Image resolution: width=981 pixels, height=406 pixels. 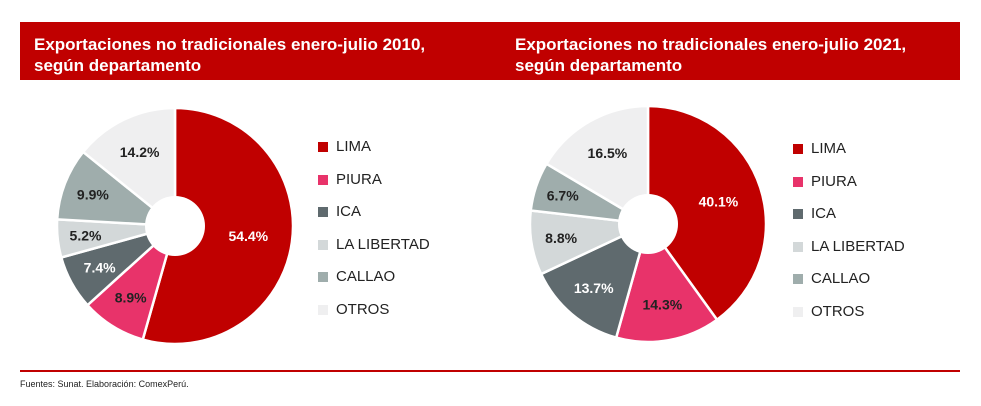 What do you see at coordinates (140, 152) in the screenshot?
I see `data-label-otros: 14.2%` at bounding box center [140, 152].